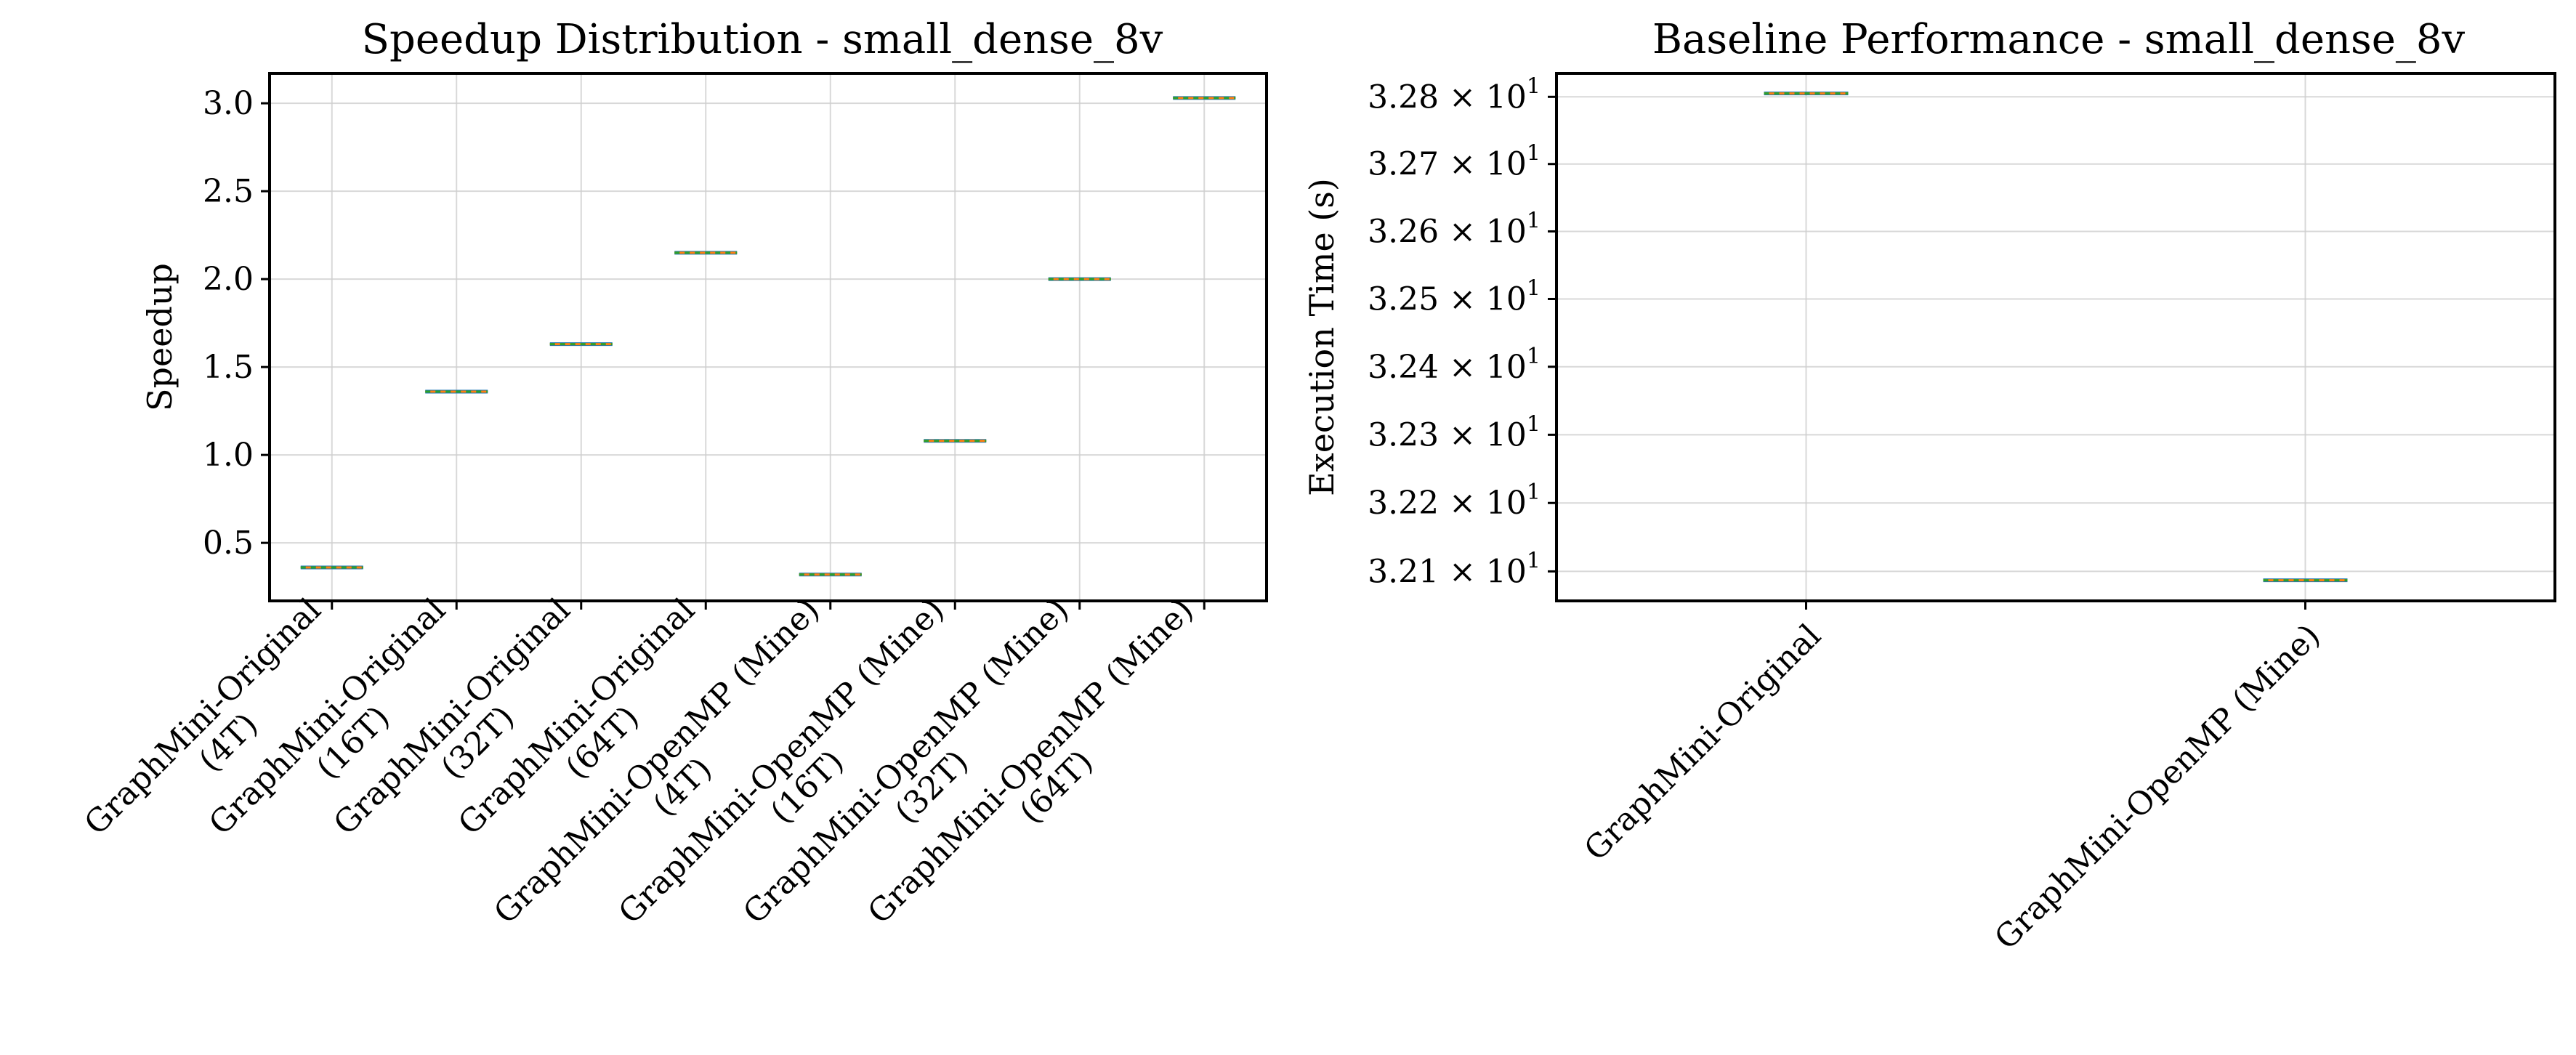 This screenshot has width=2576, height=1055. Describe the element at coordinates (229, 543) in the screenshot. I see `y-tick-label: 0.5` at that location.